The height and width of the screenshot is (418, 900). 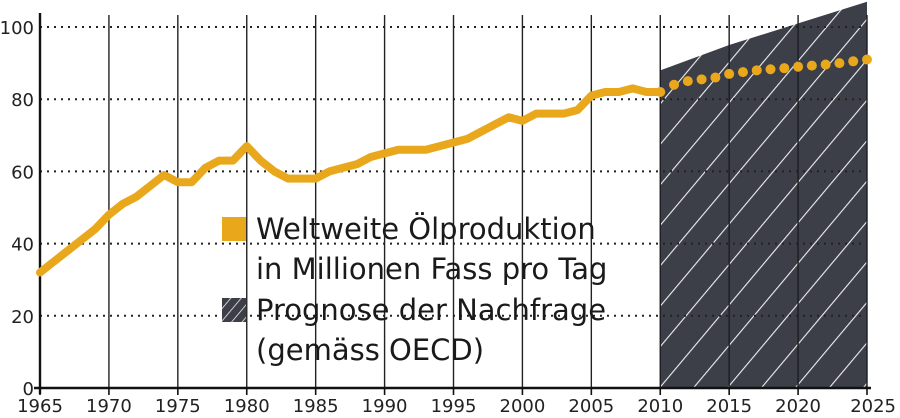 I want to click on x-tick-label-1970: 1970, so click(x=109, y=406).